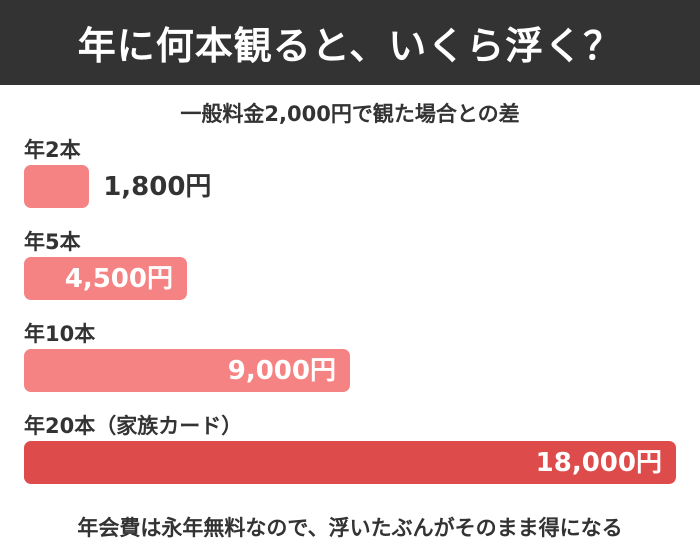 The width and height of the screenshot is (700, 560). Describe the element at coordinates (133, 426) in the screenshot. I see `bar-category-label: 年20本（家族カード）` at that location.